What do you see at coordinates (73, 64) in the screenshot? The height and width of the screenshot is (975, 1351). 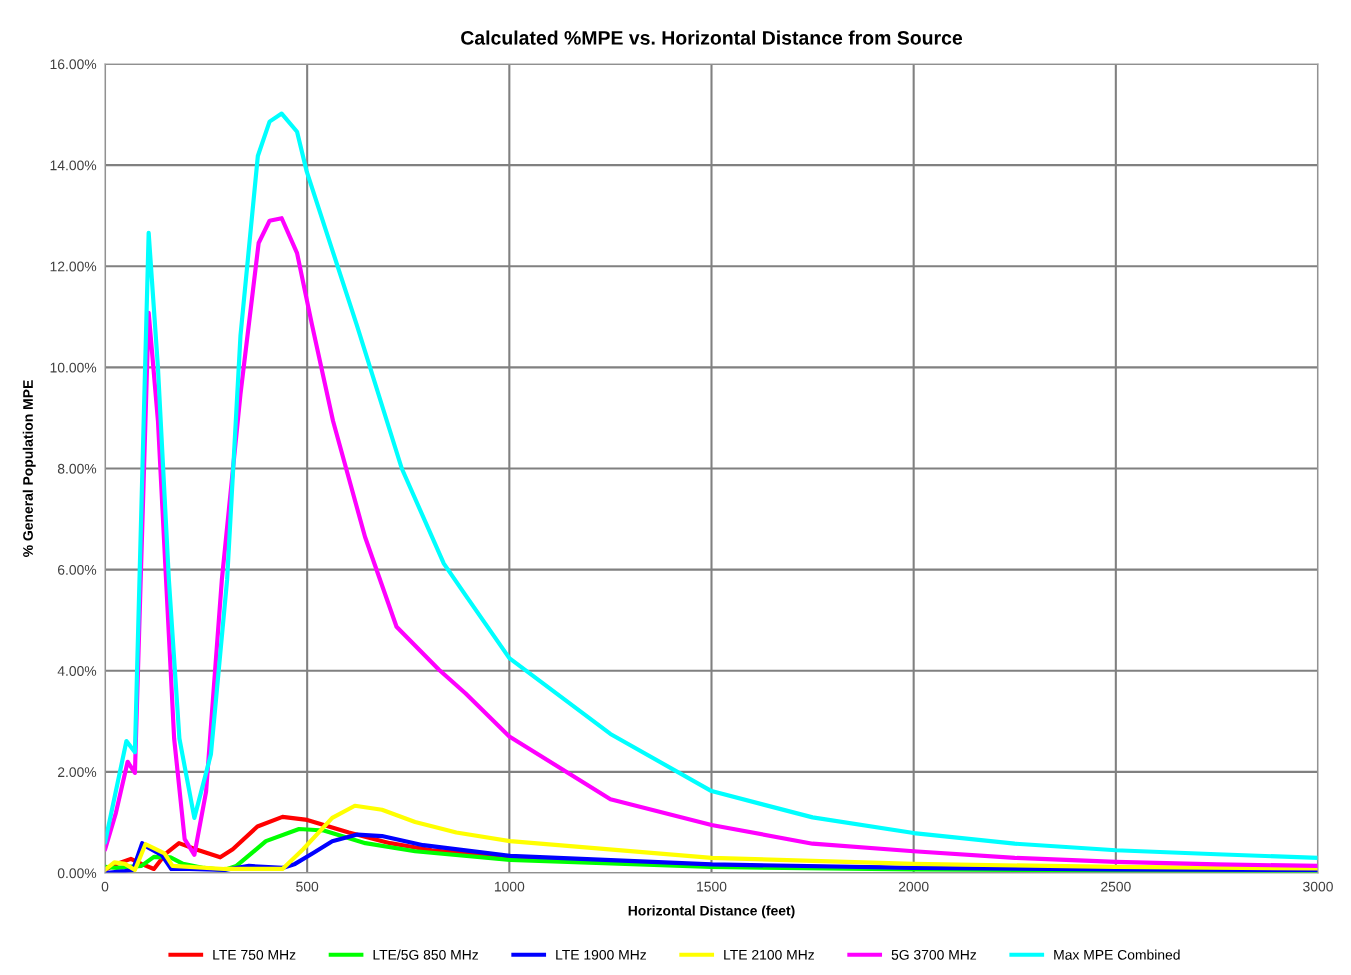 I see `y-tick-label: 16.00%` at bounding box center [73, 64].